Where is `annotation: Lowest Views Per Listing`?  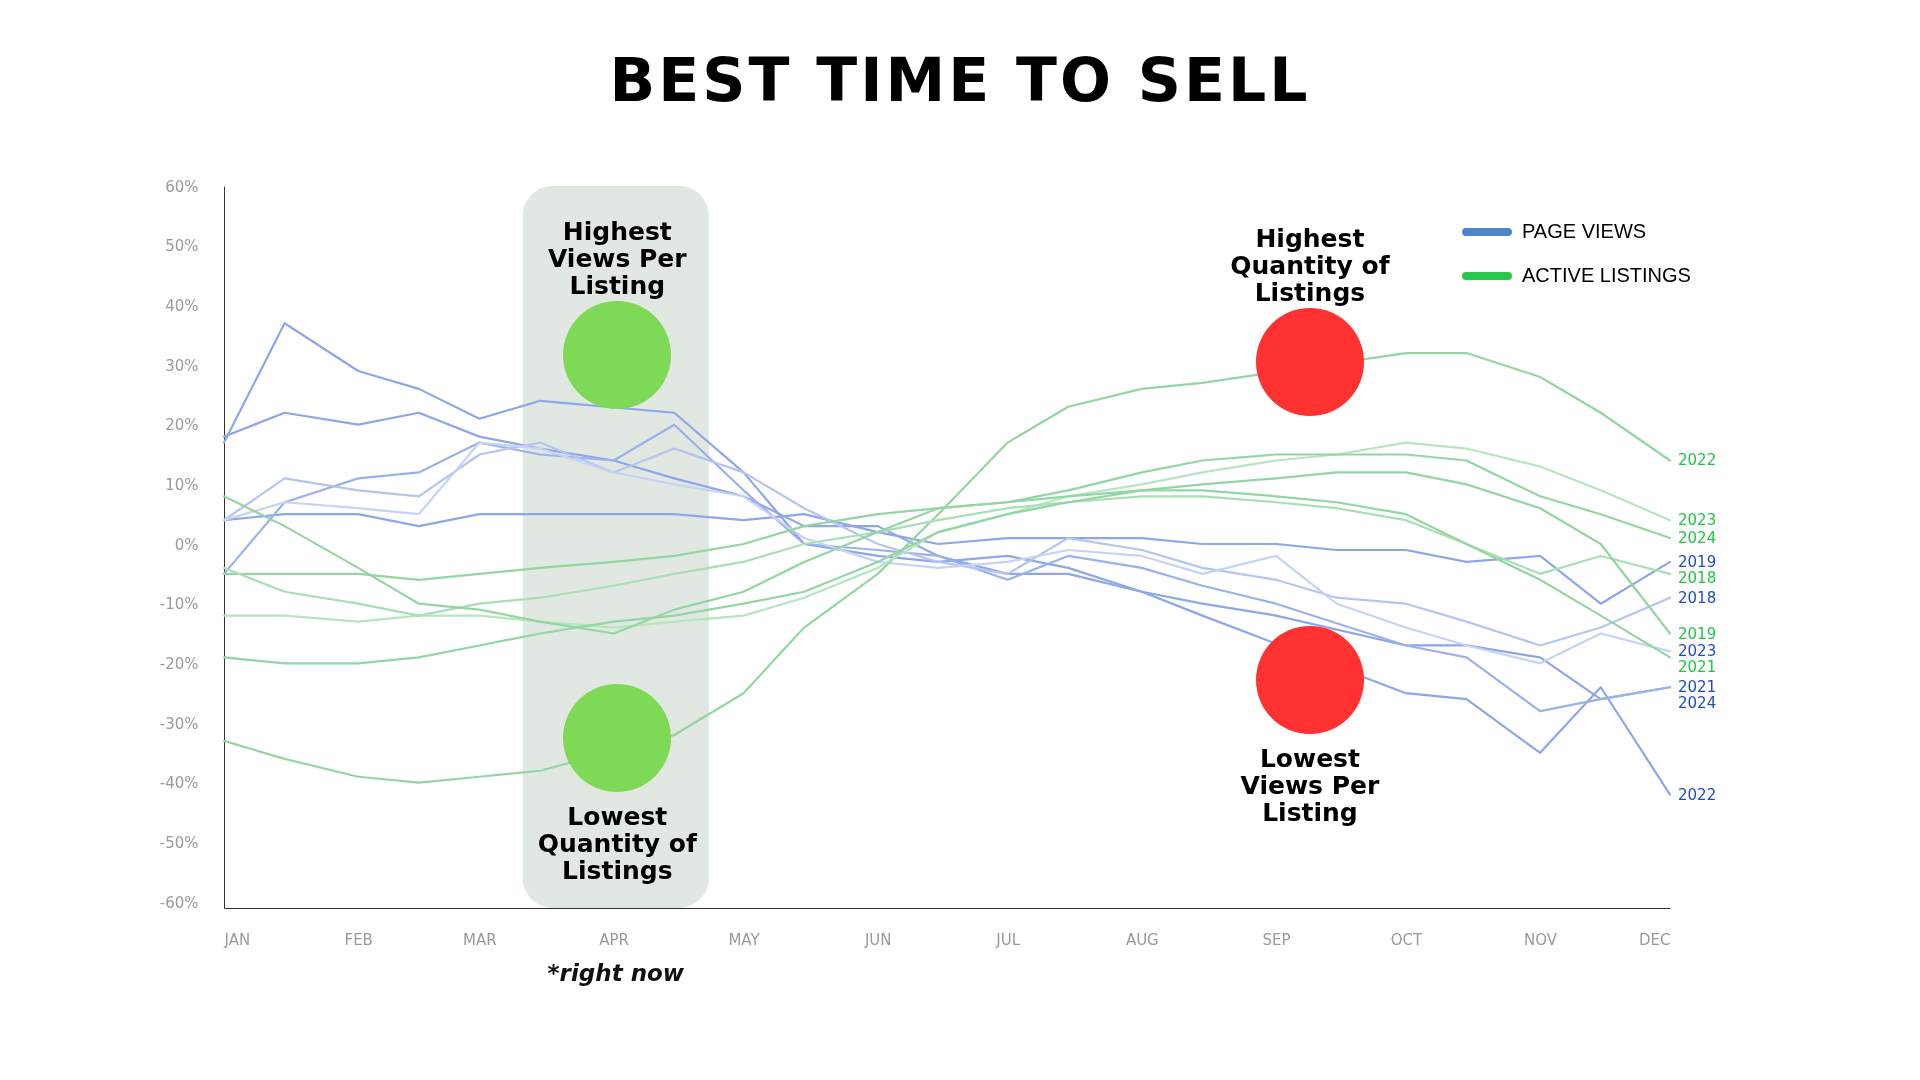
annotation: Lowest Views Per Listing is located at coordinates (1310, 785).